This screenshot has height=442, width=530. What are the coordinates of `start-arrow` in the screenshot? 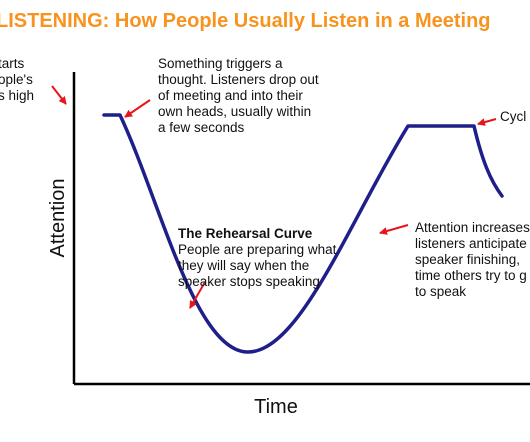 It's located at (59, 95).